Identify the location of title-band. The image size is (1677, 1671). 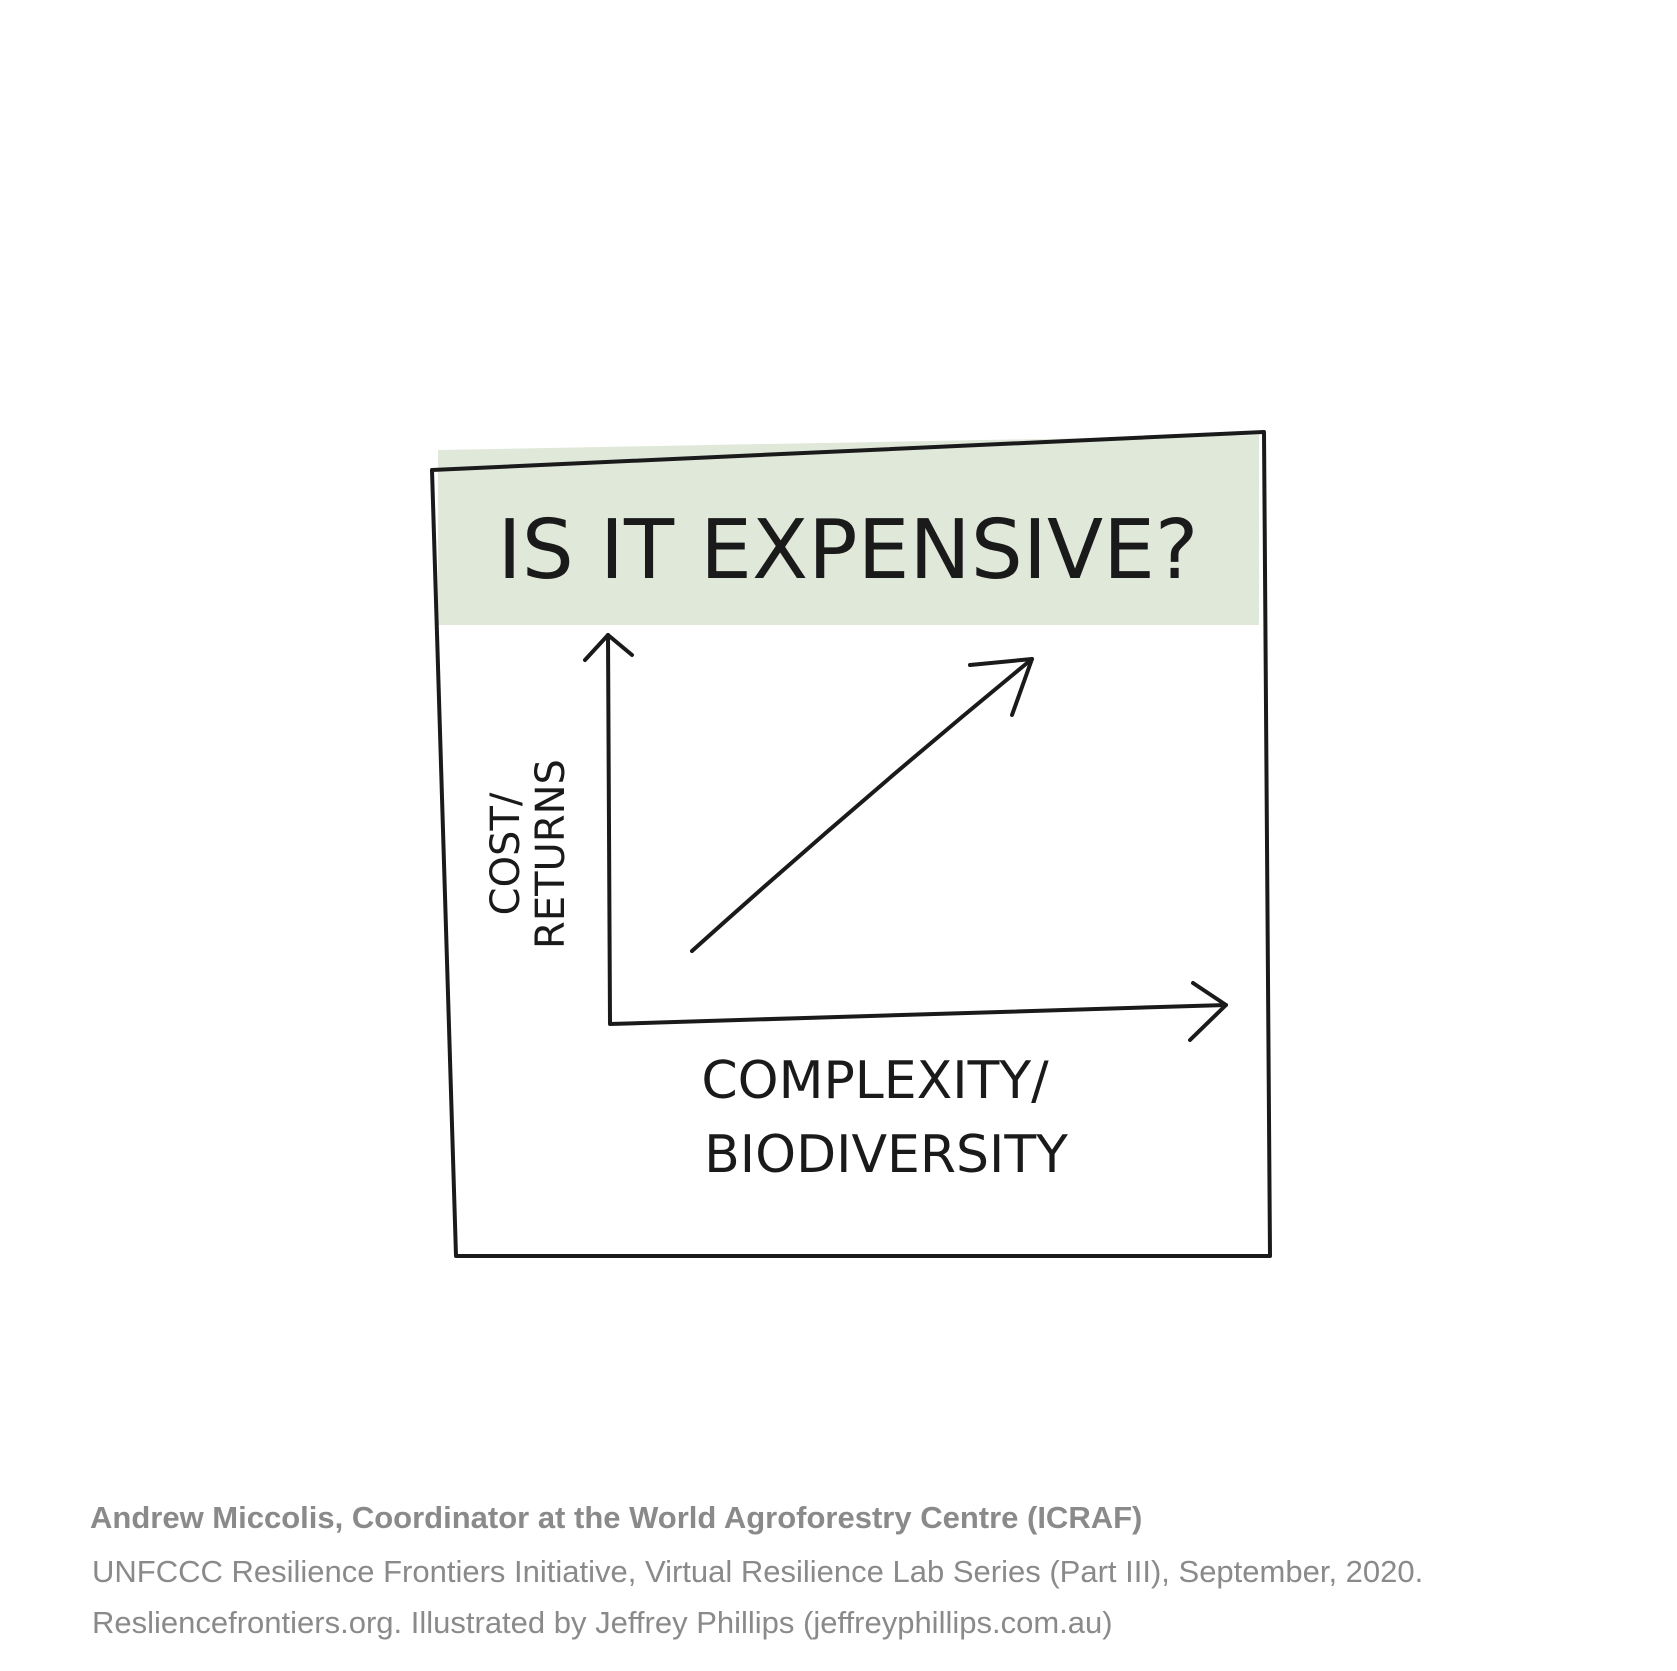
(848, 530).